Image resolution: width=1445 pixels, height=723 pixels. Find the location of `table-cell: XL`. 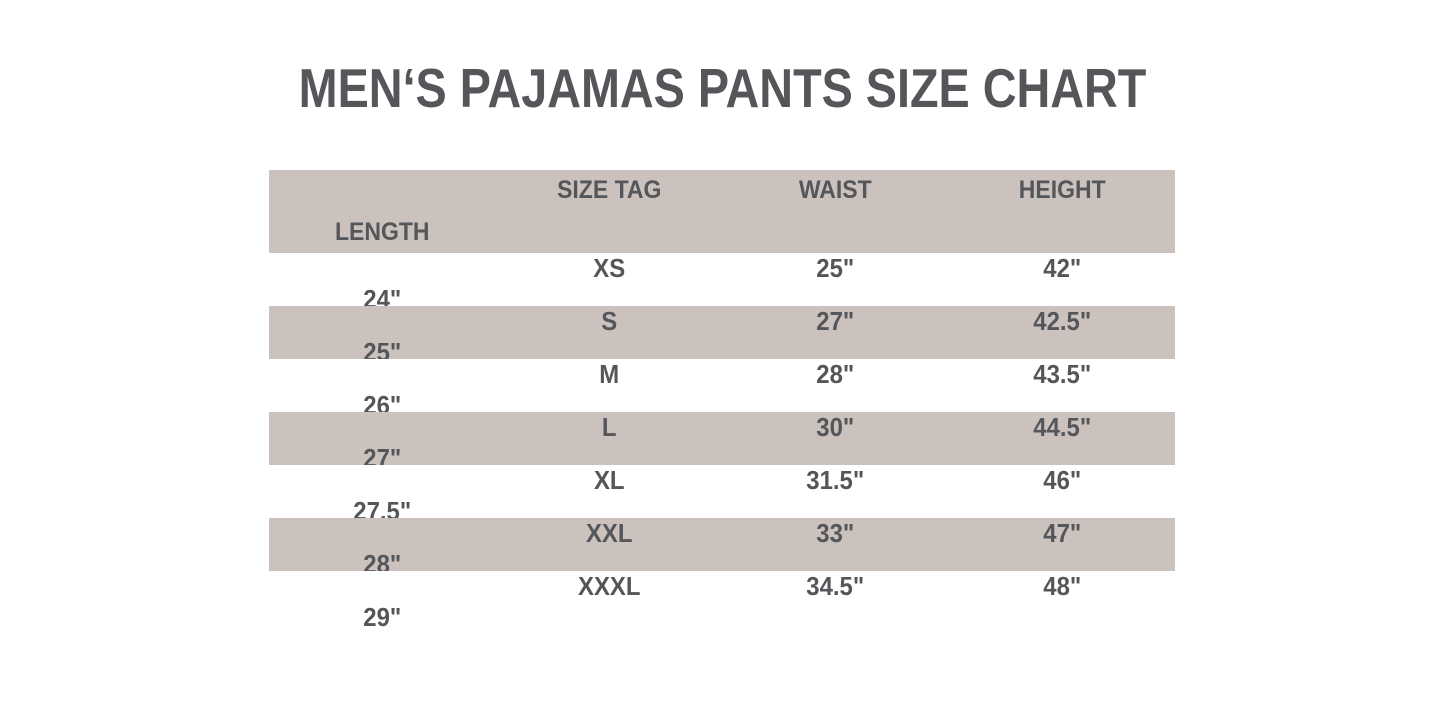

table-cell: XL is located at coordinates (609, 480).